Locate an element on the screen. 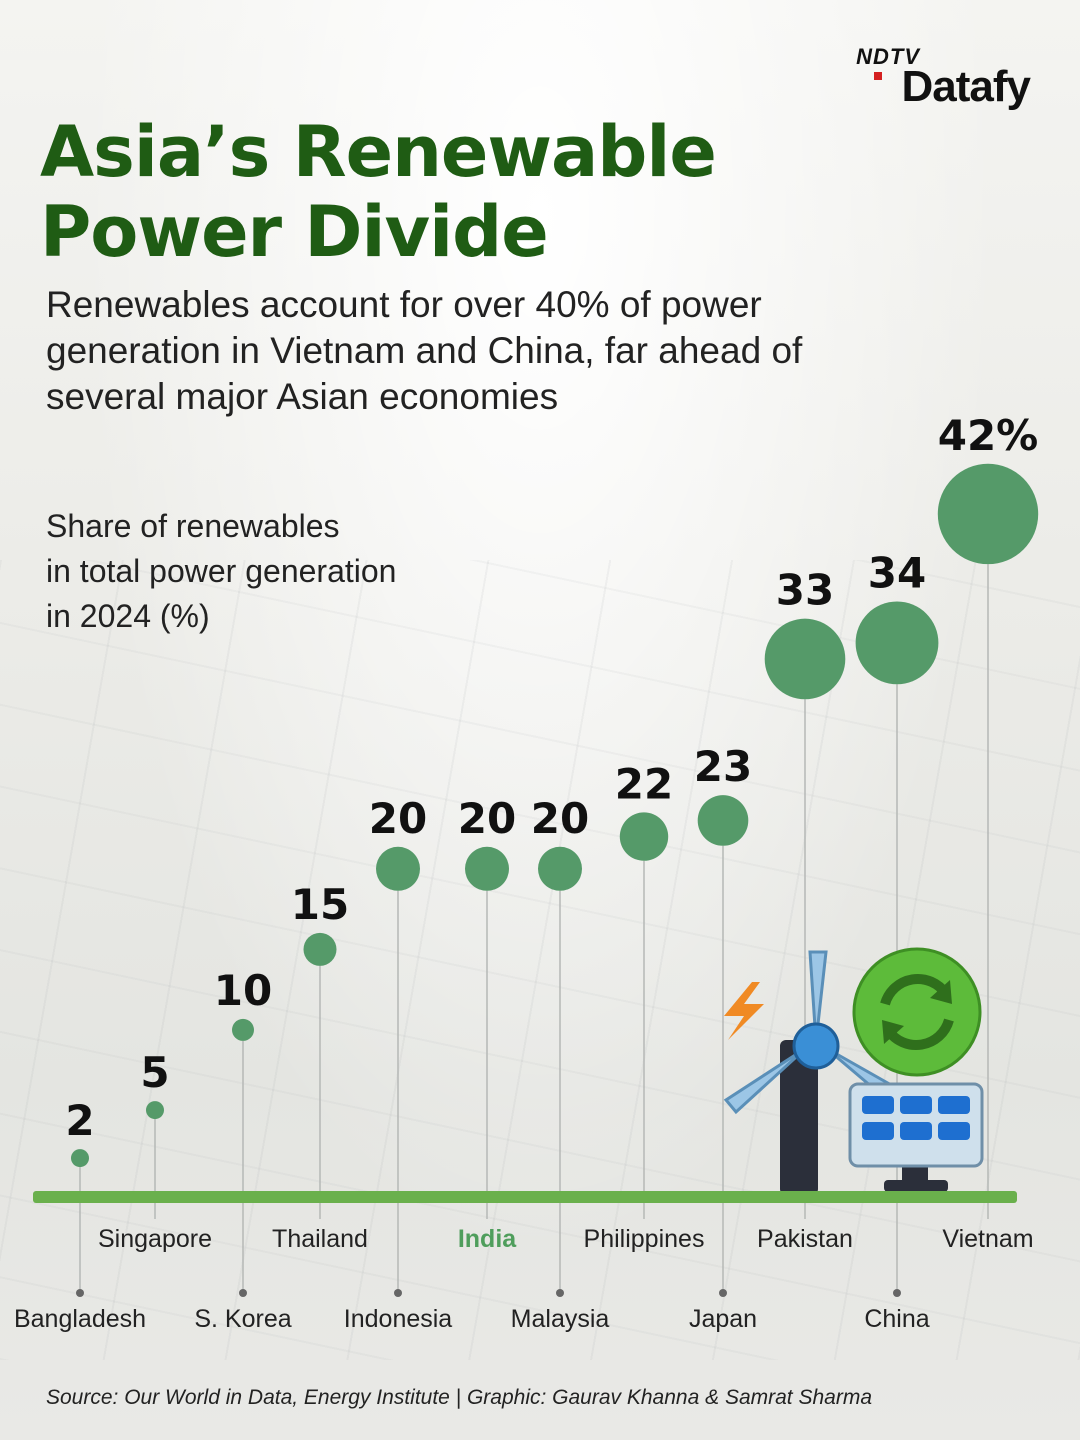 The height and width of the screenshot is (1440, 1080). value-label-thailand: 15 is located at coordinates (320, 904).